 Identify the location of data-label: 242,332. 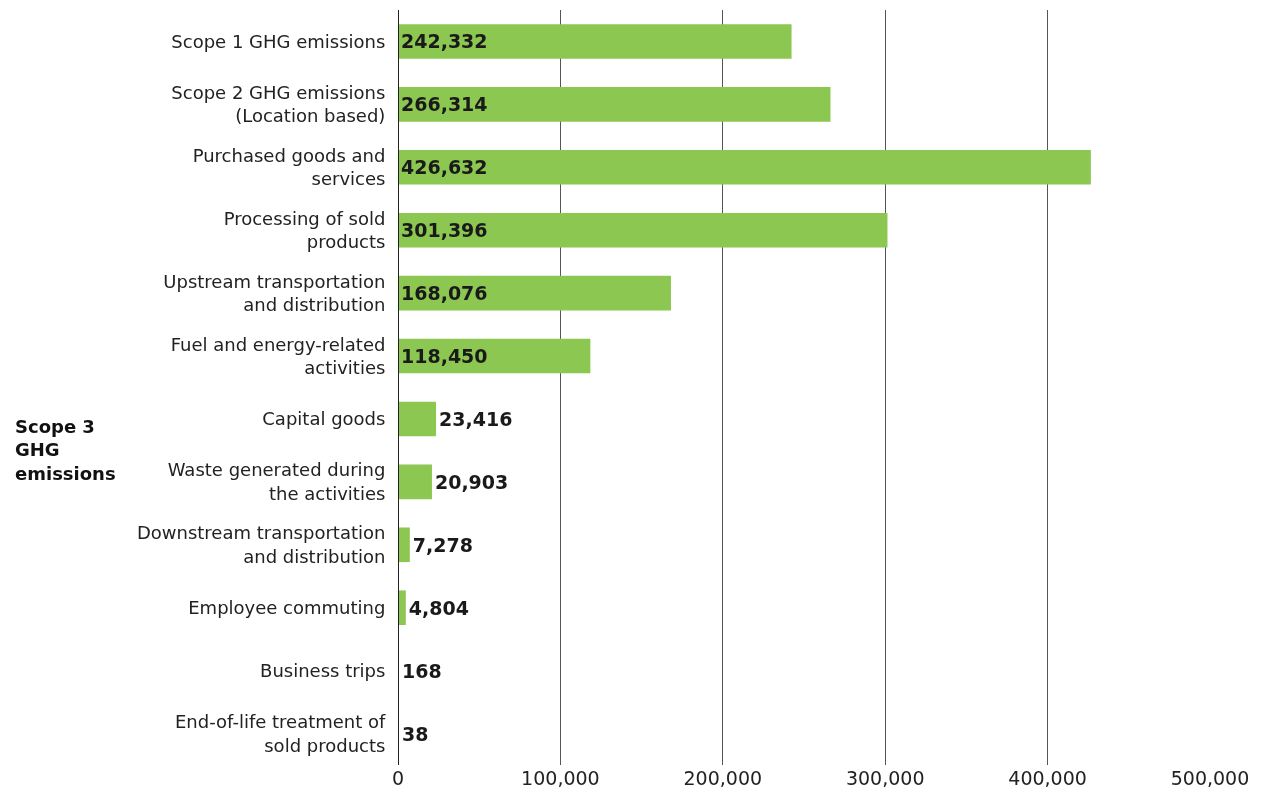
(444, 41).